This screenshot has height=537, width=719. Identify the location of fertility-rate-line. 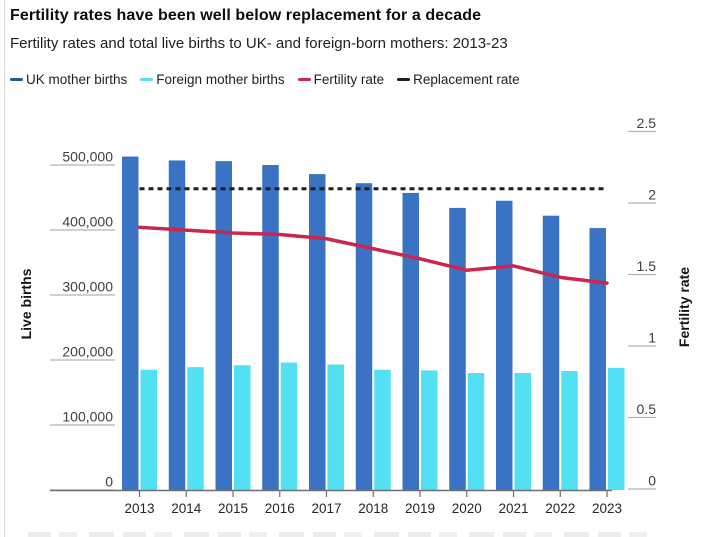
(373, 255).